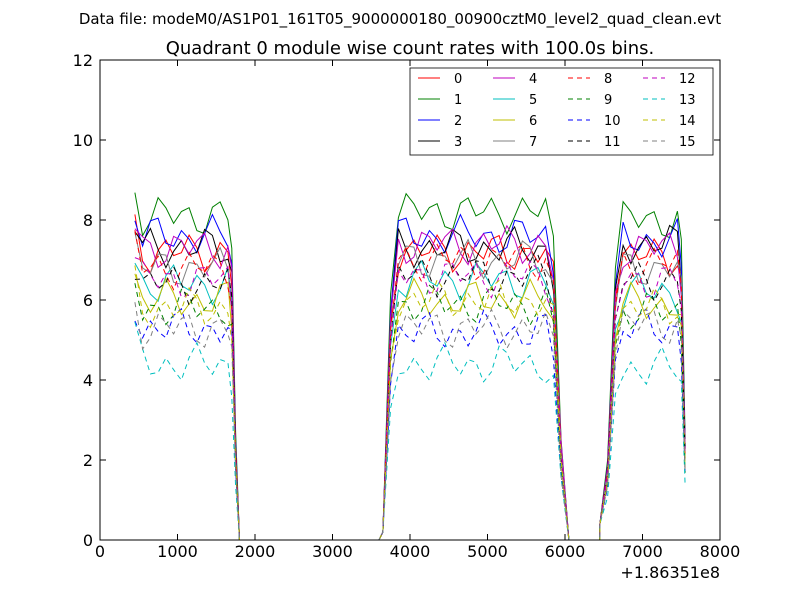 This screenshot has height=600, width=800. I want to click on y-tick-label: 8, so click(88, 220).